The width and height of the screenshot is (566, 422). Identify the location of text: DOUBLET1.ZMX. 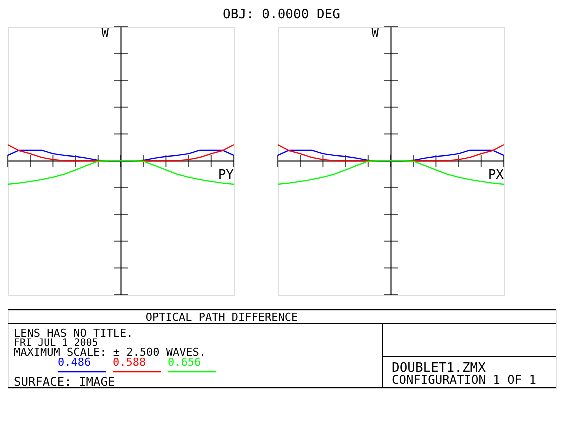
(439, 368).